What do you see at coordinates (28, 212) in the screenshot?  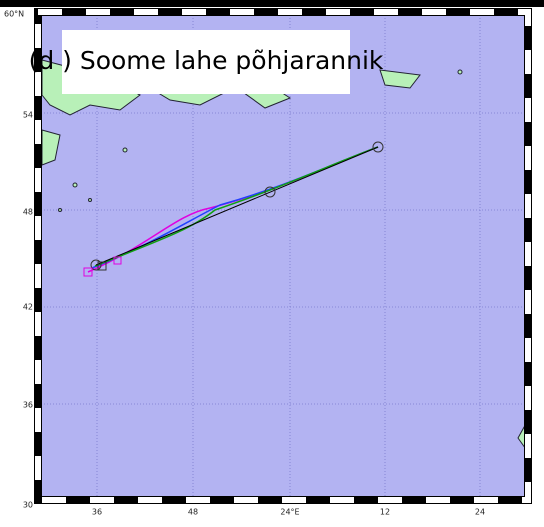 I see `lat-label: 48` at bounding box center [28, 212].